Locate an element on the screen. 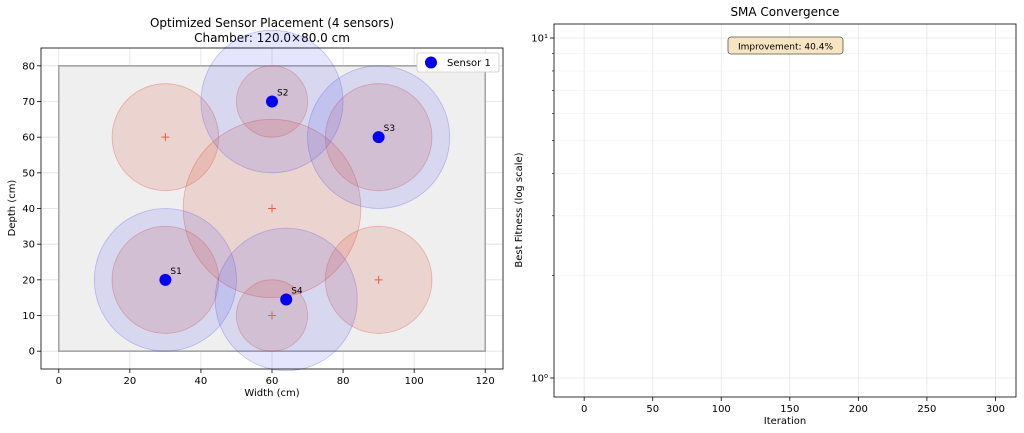 The width and height of the screenshot is (1024, 433). left-y-tick-label: 30 is located at coordinates (28, 245).